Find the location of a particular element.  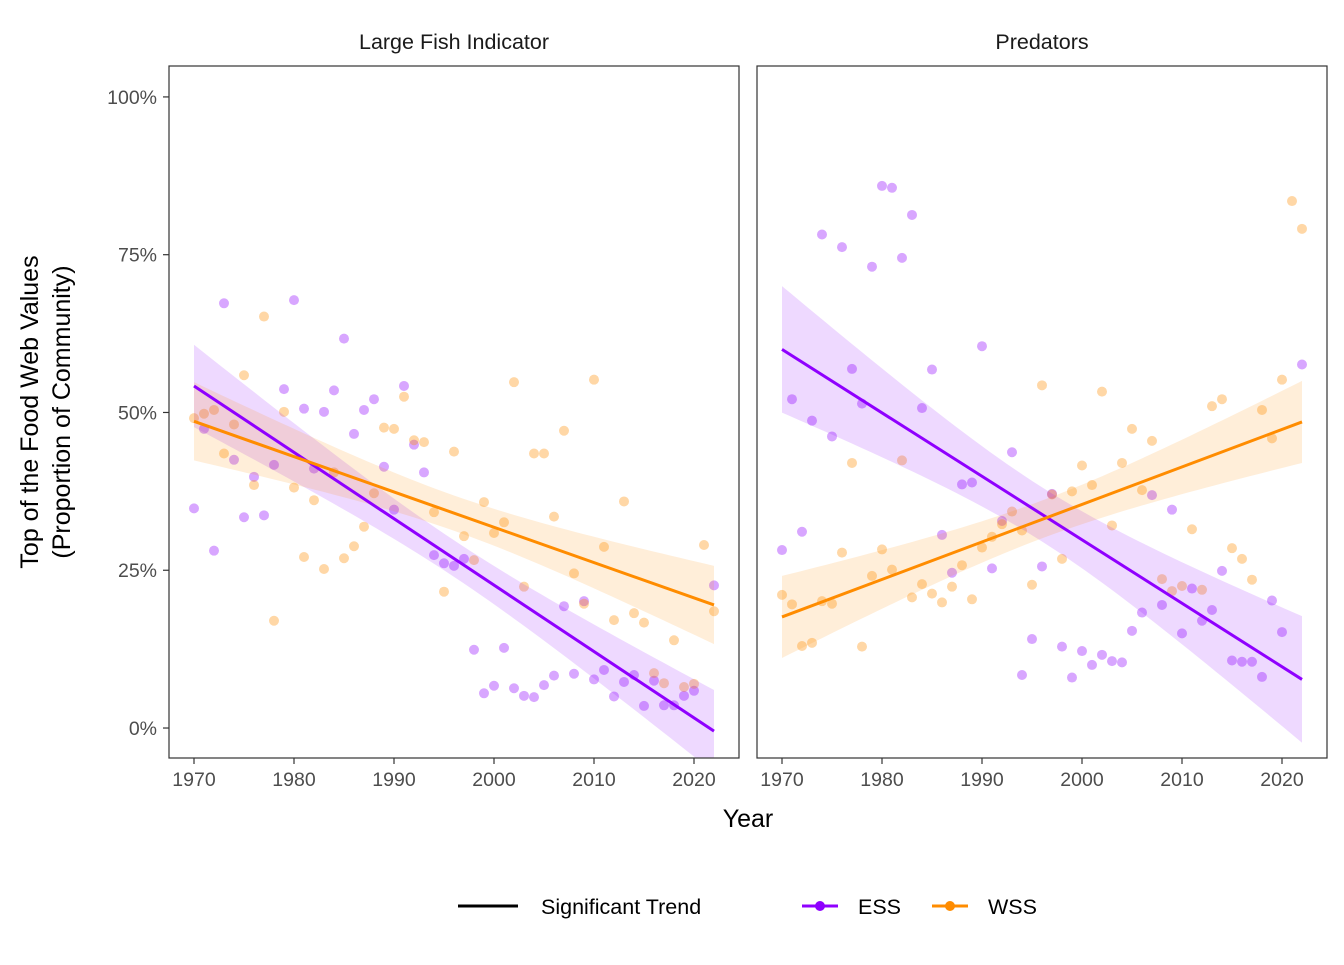

y-axis-title-line2: (Proportion of Community) is located at coordinates (62, 411).